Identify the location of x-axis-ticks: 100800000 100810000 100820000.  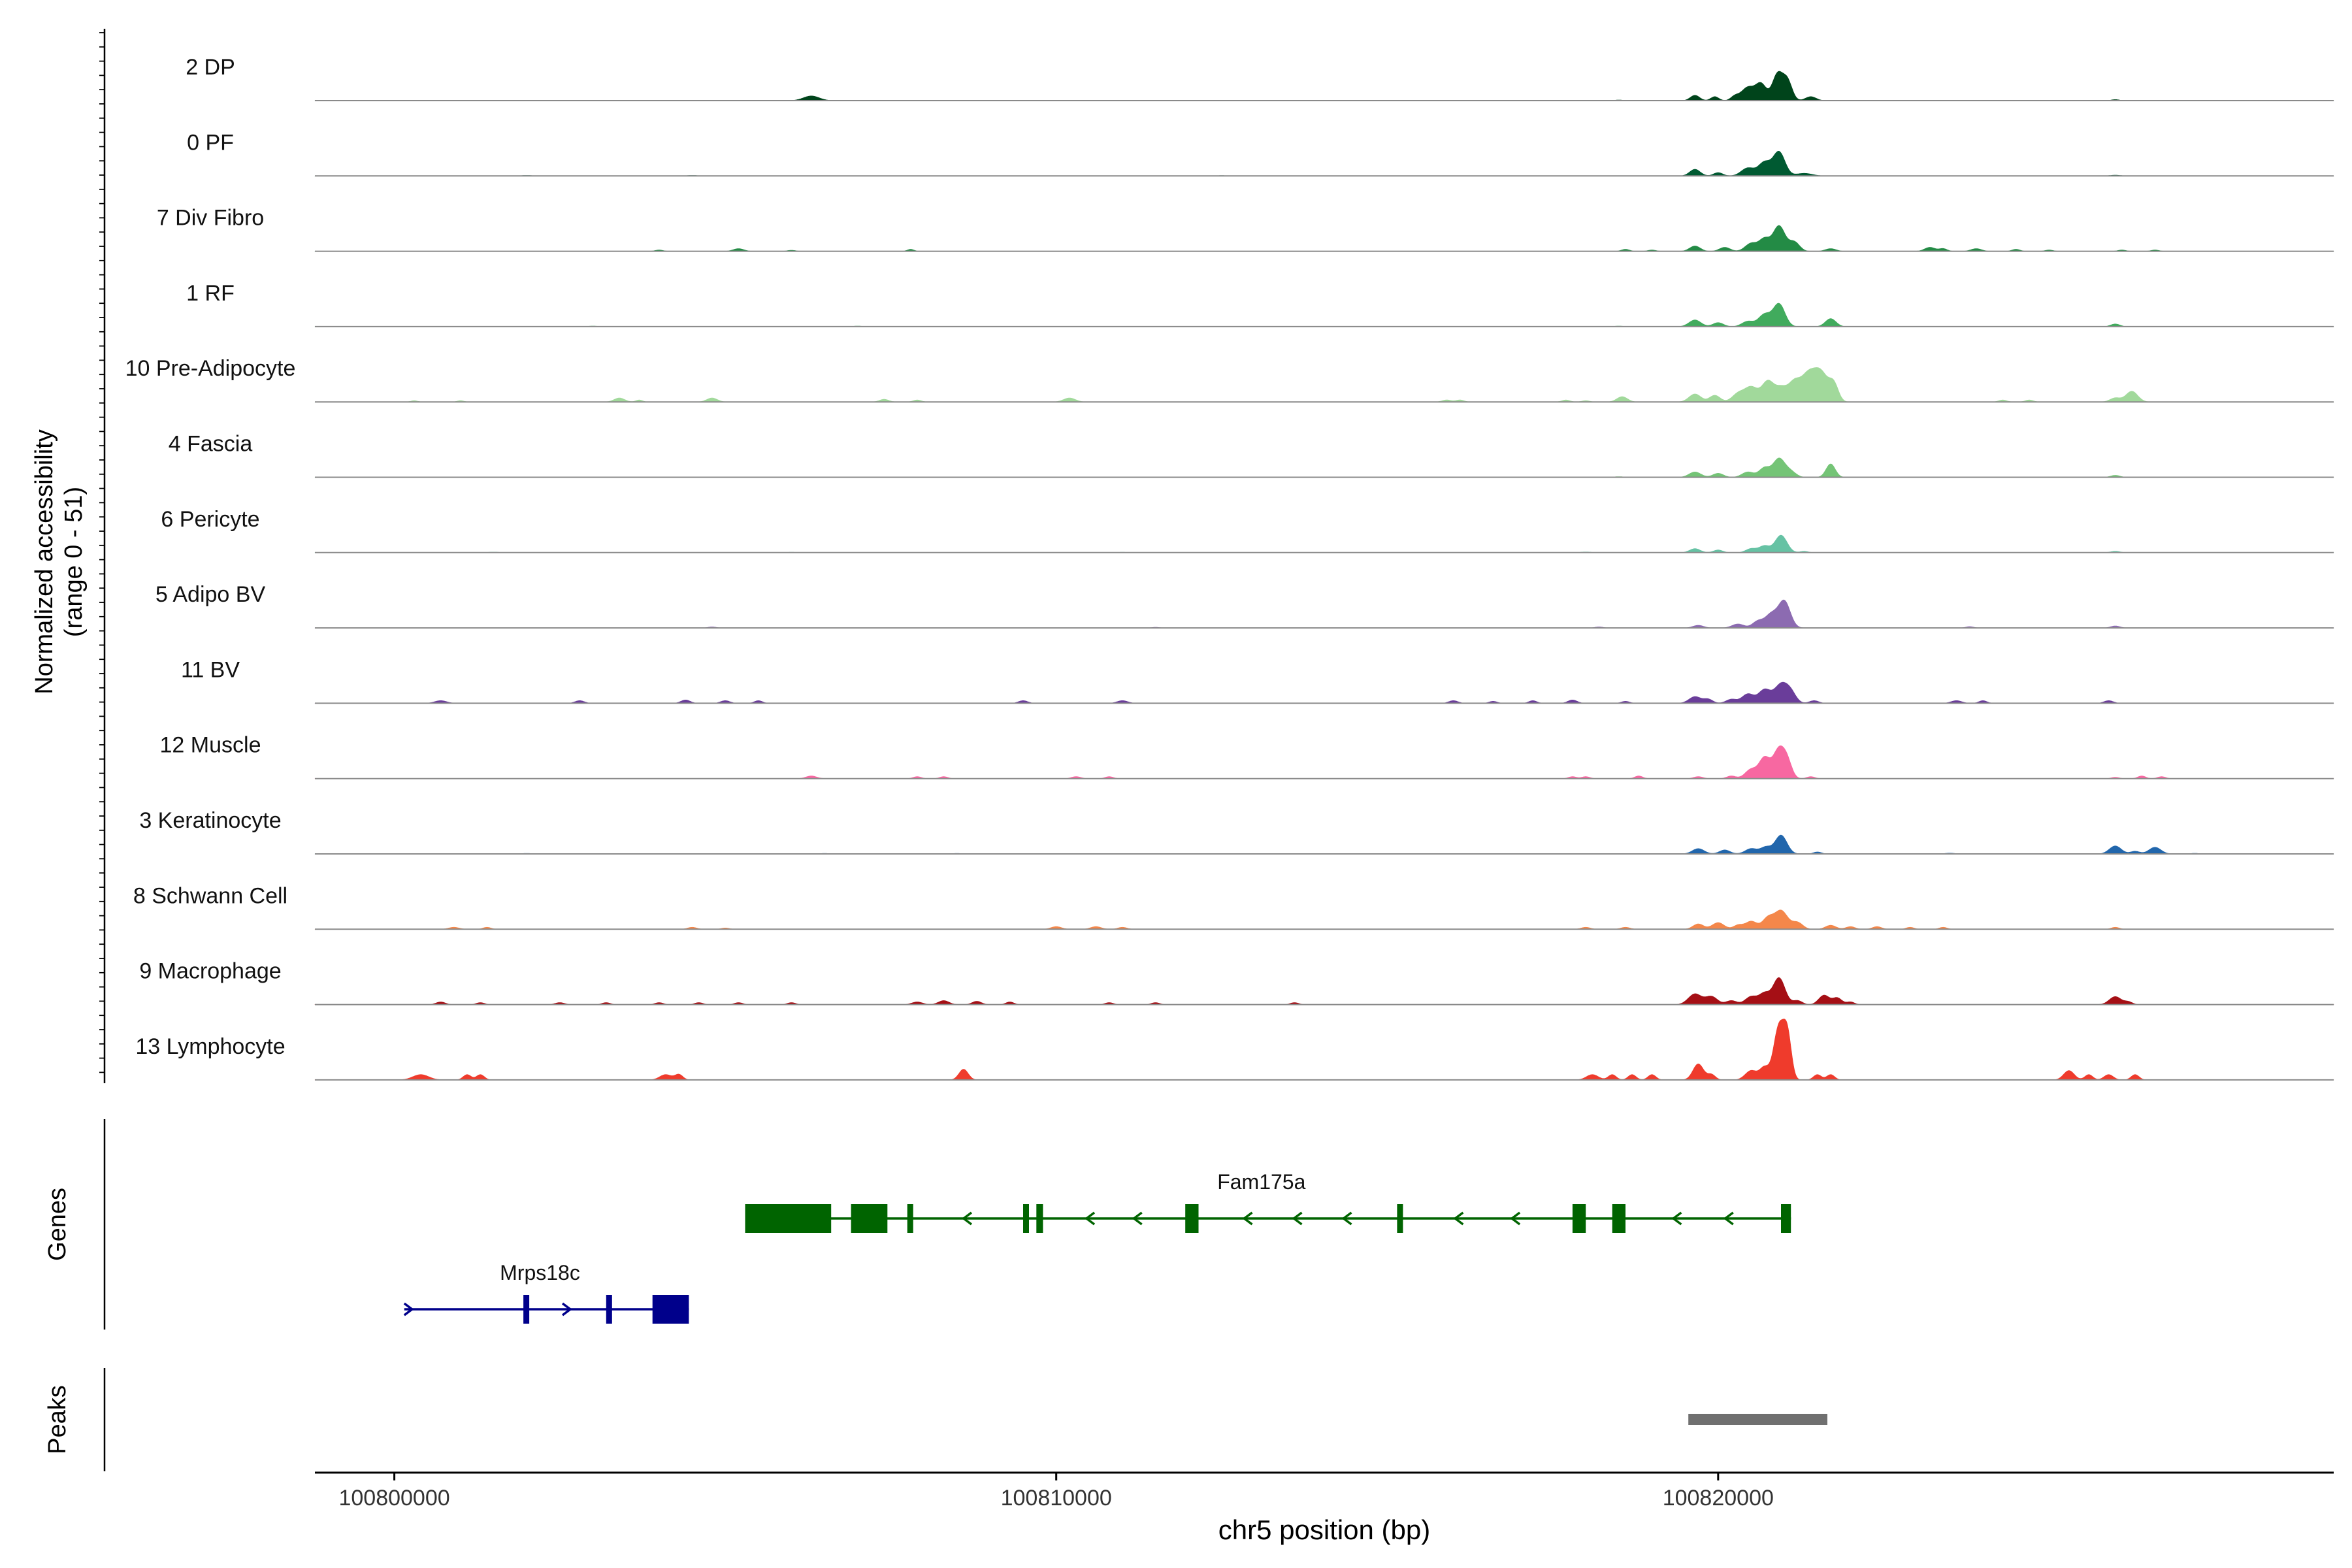
(1056, 1492).